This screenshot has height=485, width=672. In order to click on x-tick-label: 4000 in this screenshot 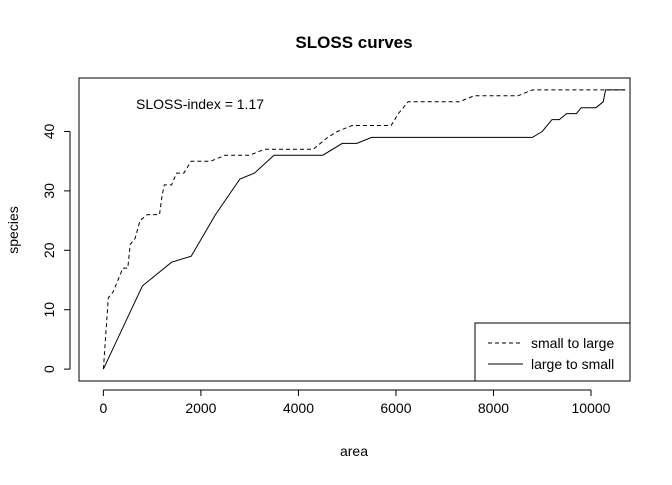, I will do `click(298, 408)`.